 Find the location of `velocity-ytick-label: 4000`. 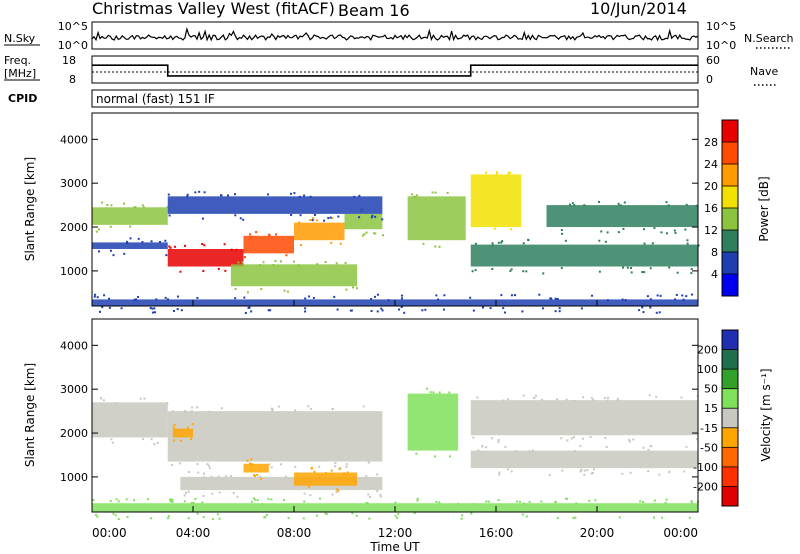

velocity-ytick-label: 4000 is located at coordinates (74, 345).